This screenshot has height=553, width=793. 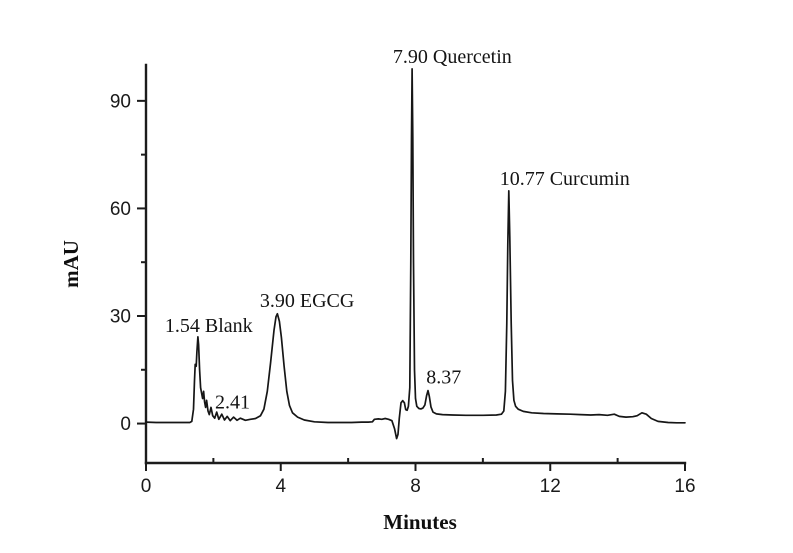 I want to click on x-tick-label: 8, so click(x=415, y=486).